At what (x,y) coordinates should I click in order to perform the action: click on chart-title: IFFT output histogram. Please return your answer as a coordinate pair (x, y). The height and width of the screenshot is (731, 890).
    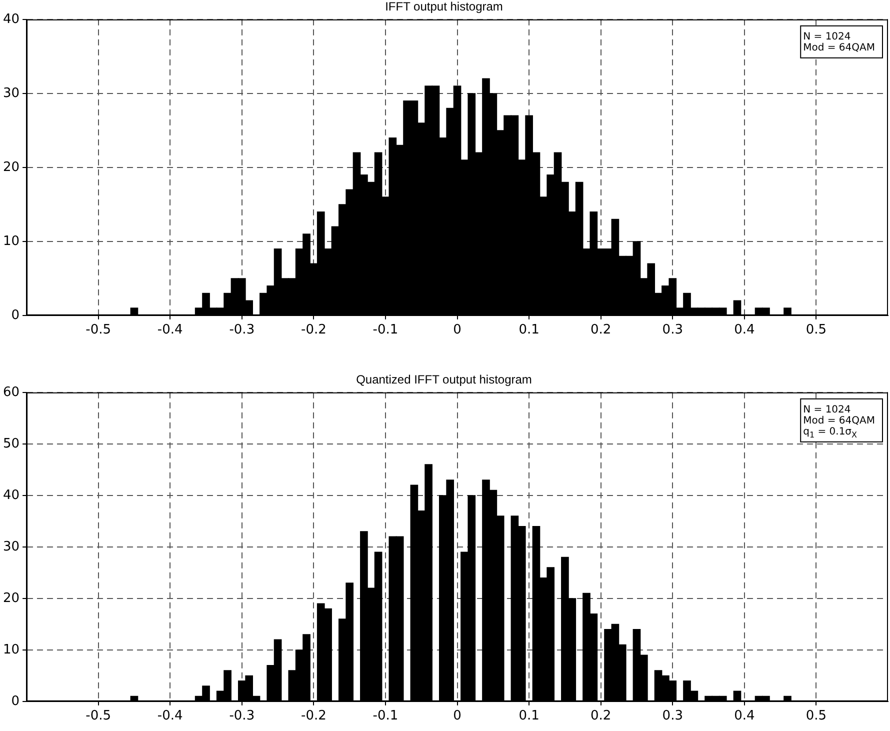
    Looking at the image, I should click on (444, 7).